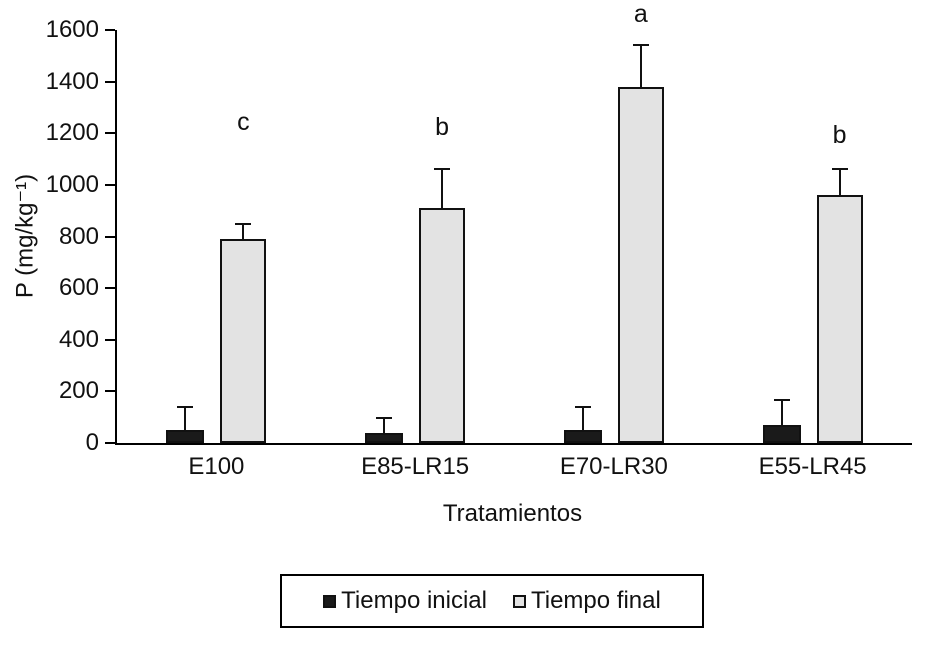 The width and height of the screenshot is (943, 652). What do you see at coordinates (92, 442) in the screenshot?
I see `y-tick-label: 0` at bounding box center [92, 442].